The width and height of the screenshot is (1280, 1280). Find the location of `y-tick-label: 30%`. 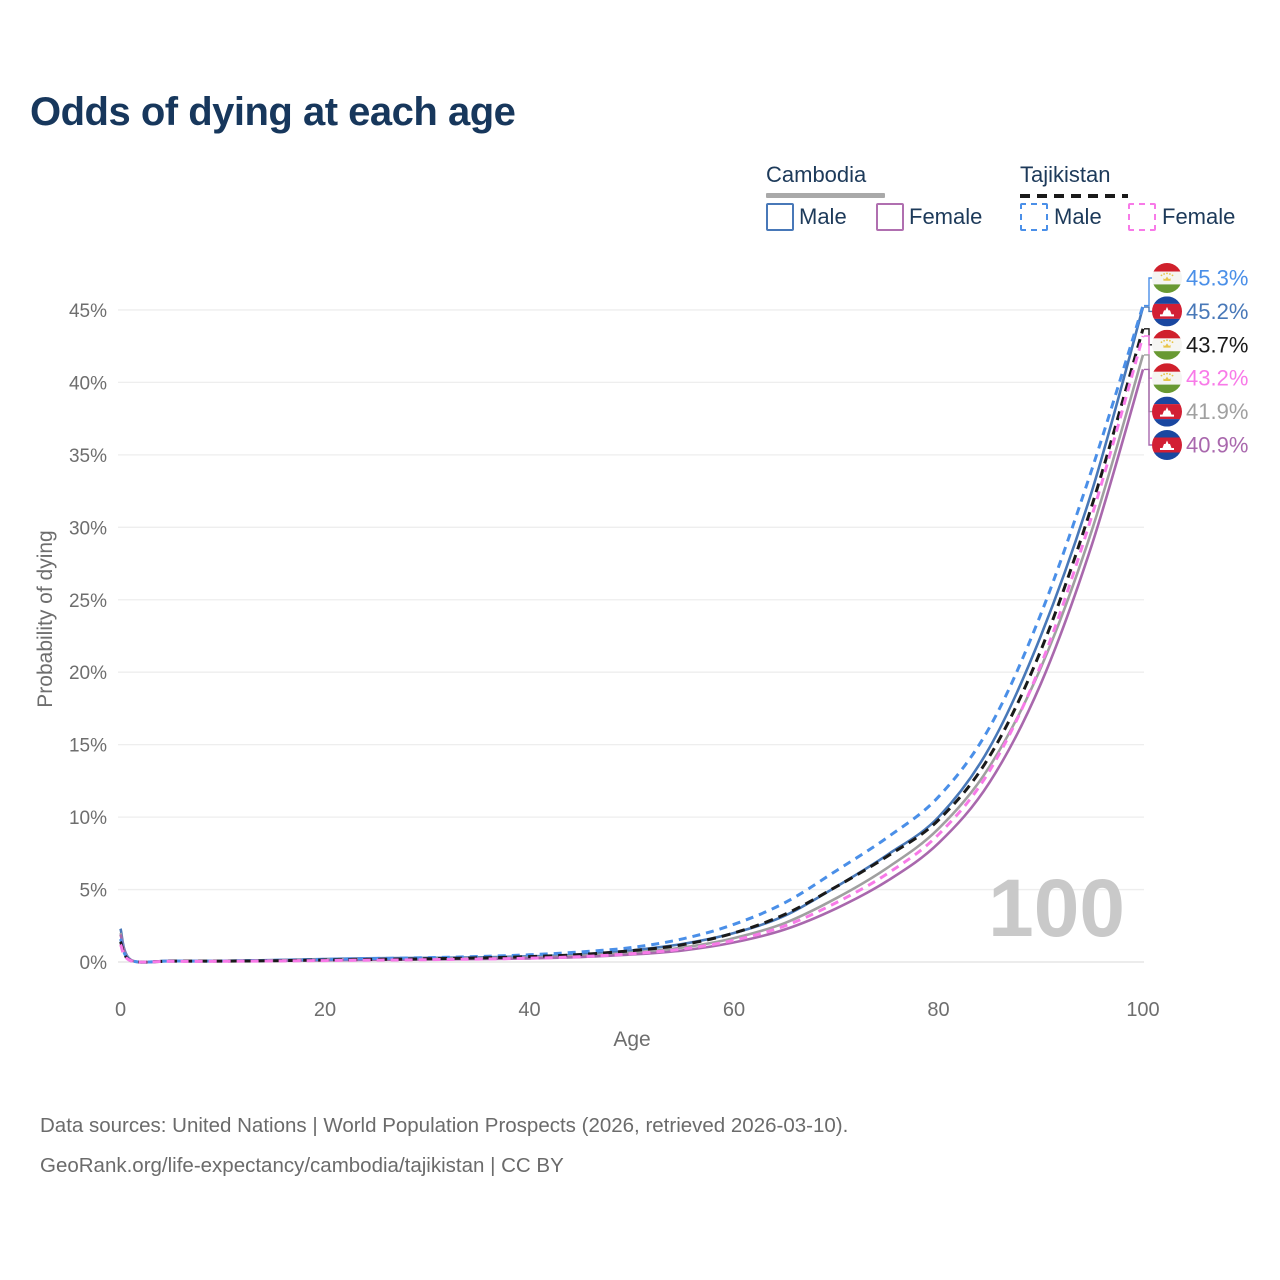

y-tick-label: 30% is located at coordinates (88, 528).